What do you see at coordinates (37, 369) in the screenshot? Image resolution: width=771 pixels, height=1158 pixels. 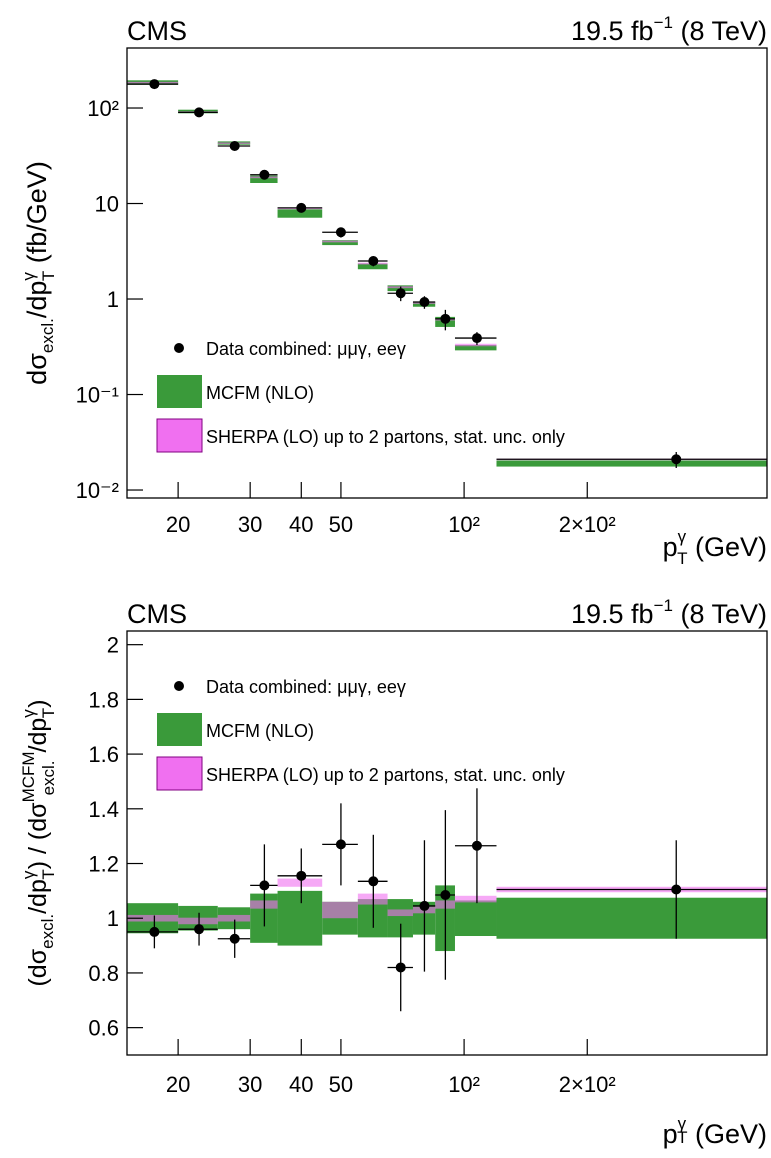 I see `y-label-part: dσ` at bounding box center [37, 369].